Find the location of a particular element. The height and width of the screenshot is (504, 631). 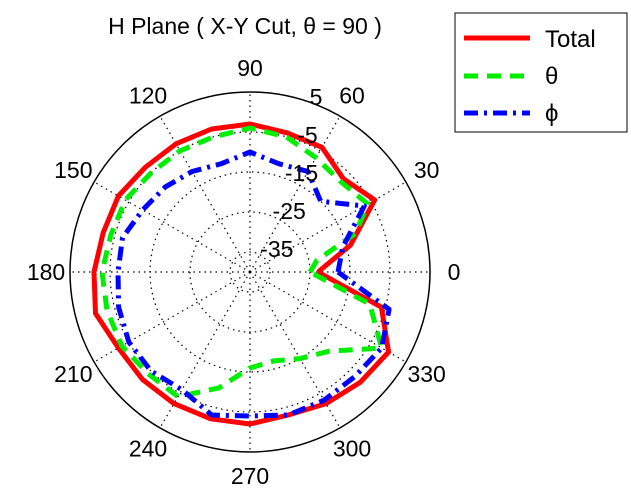

angle-tick-label: 210 is located at coordinates (73, 374).